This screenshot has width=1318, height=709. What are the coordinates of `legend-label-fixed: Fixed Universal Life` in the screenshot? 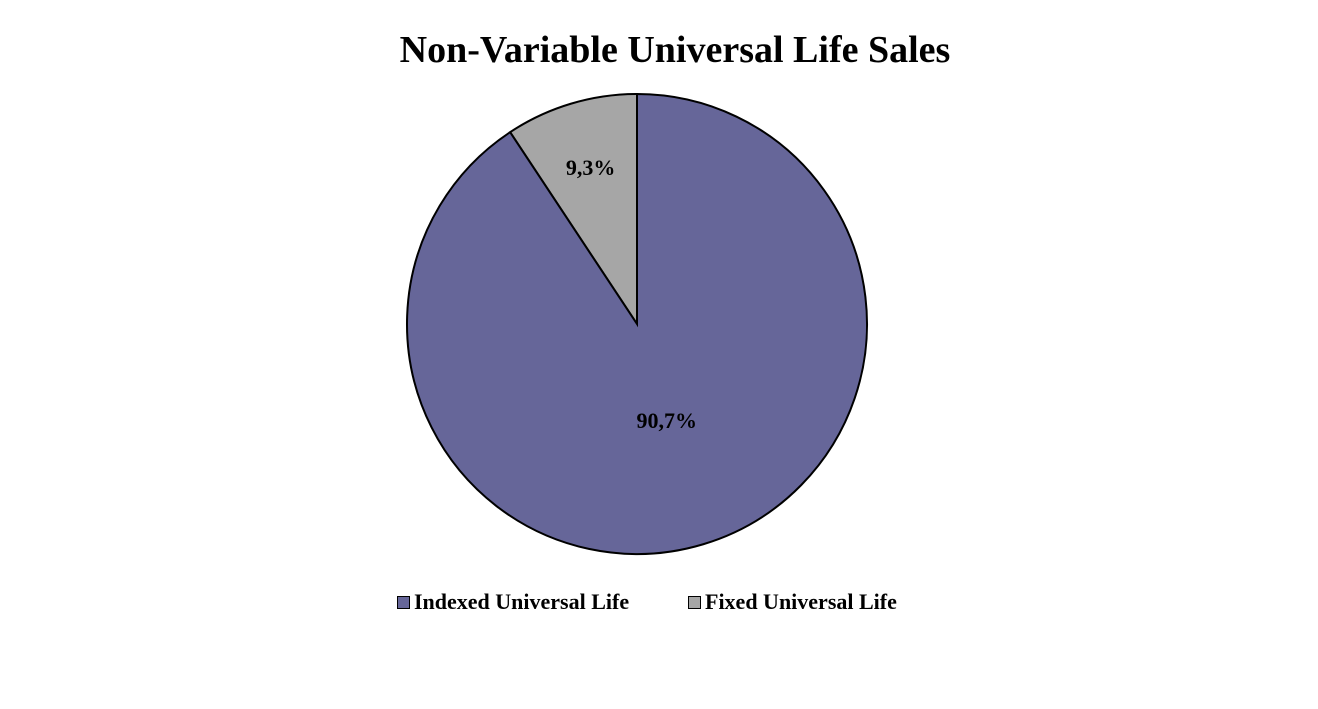 It's located at (801, 601).